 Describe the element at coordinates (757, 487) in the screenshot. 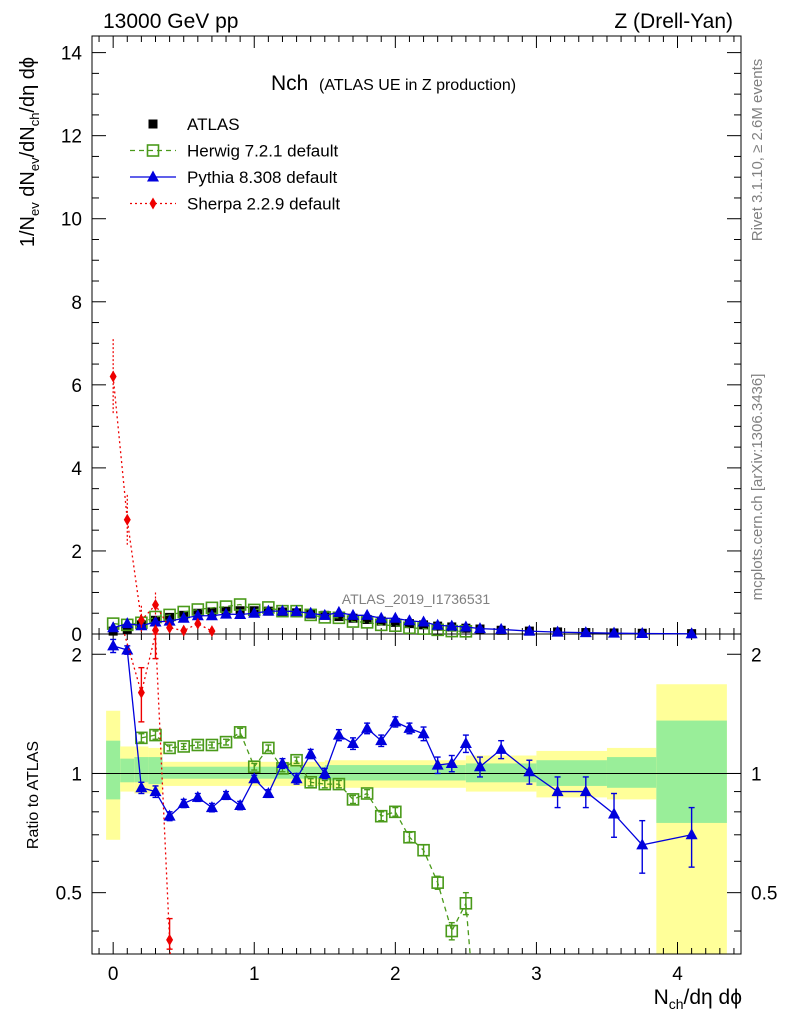

I see `mcplots-label: mcplots.cern.ch [arXiv:1306.3436]` at that location.